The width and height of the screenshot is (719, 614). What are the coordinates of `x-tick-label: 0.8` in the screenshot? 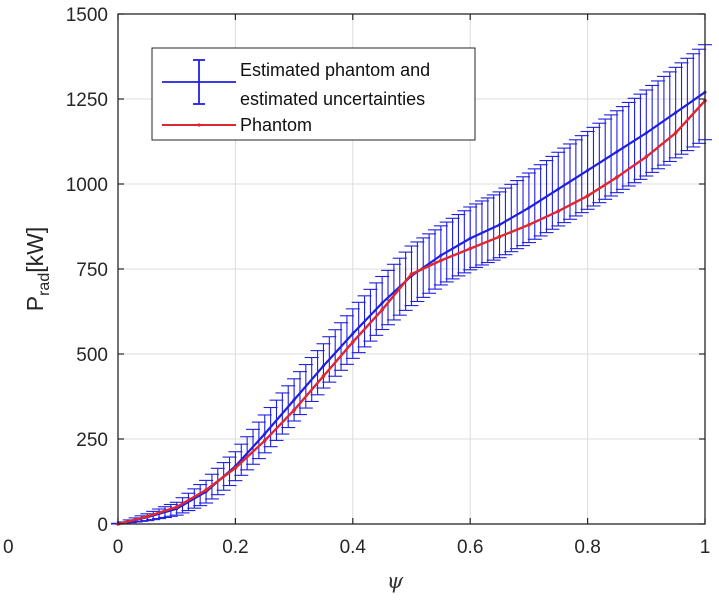 It's located at (587, 547).